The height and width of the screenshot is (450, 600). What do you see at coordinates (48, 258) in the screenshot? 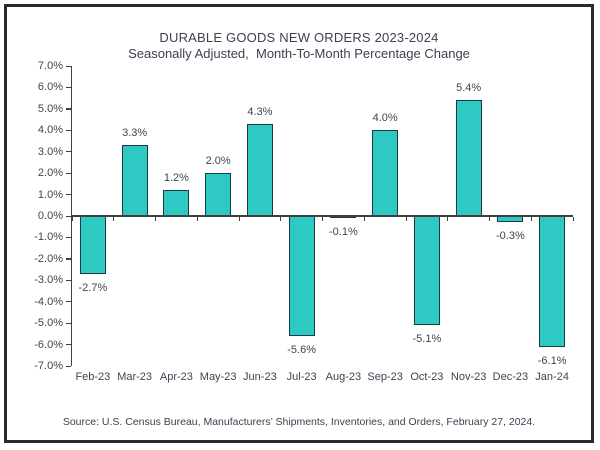
I see `y-tick-label: -2.0%` at bounding box center [48, 258].